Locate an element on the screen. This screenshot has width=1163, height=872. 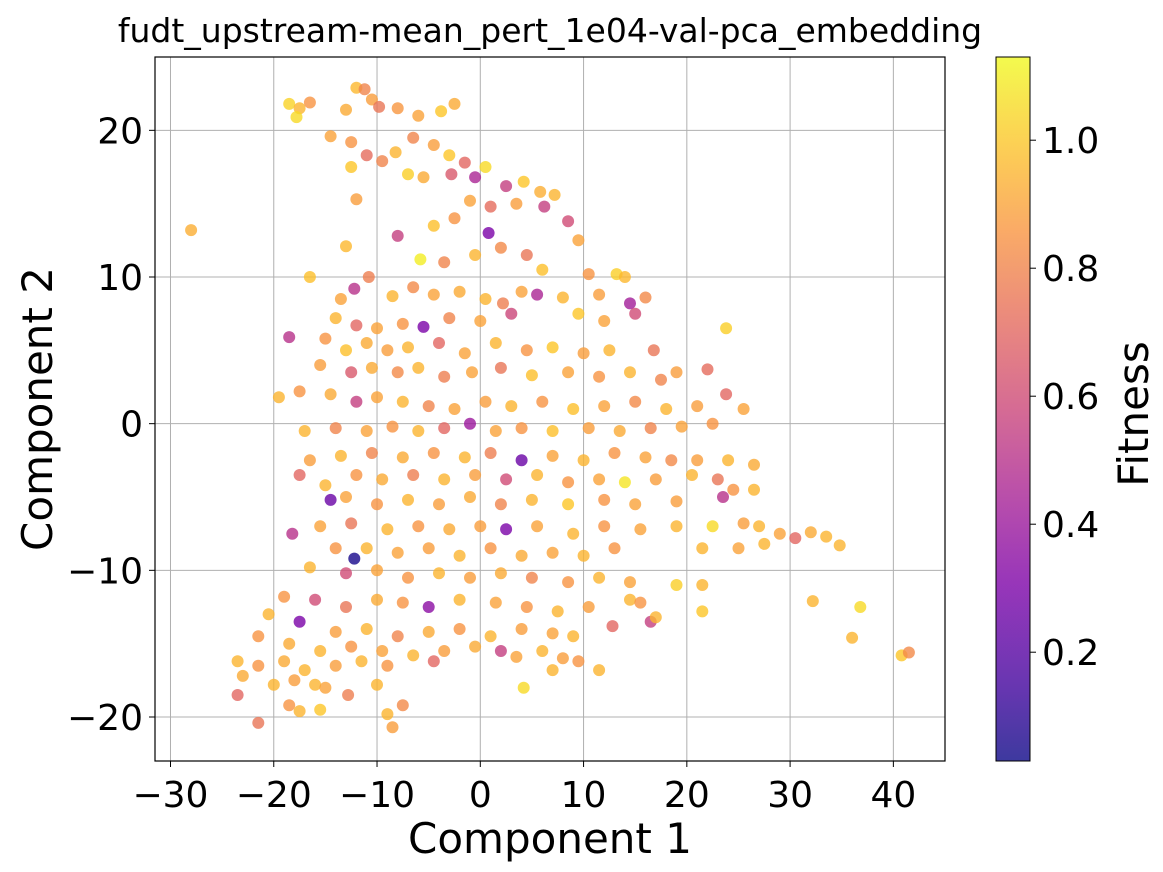
y-axis-ticks: −20 −10 0 10 20 is located at coordinates (111, 425).